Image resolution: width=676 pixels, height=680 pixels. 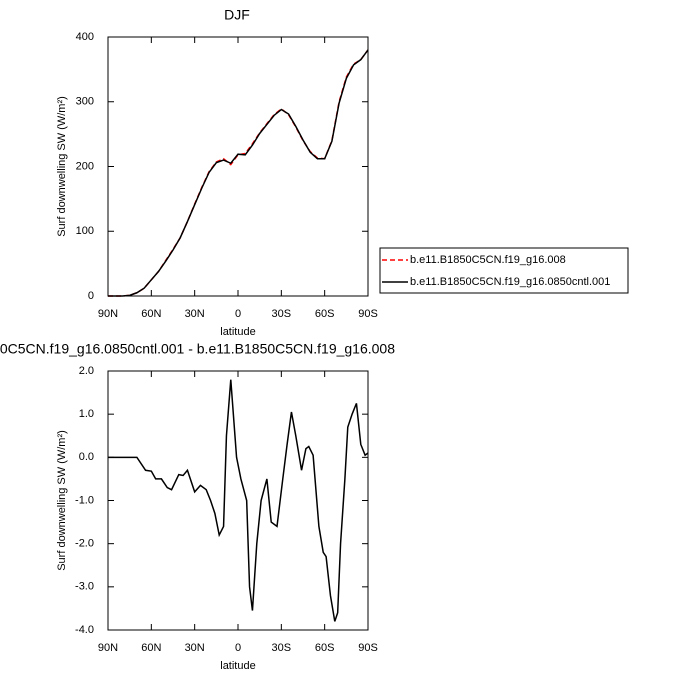 I want to click on y-tick-label: -2.0, so click(x=84, y=544).